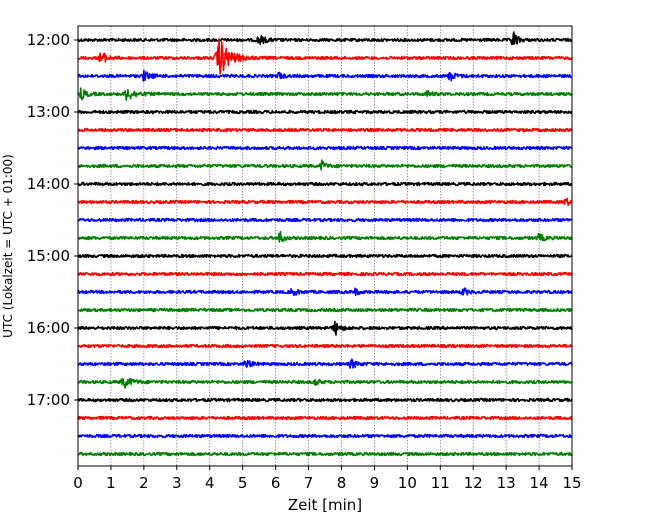  What do you see at coordinates (177, 483) in the screenshot?
I see `x-tick-label: 3` at bounding box center [177, 483].